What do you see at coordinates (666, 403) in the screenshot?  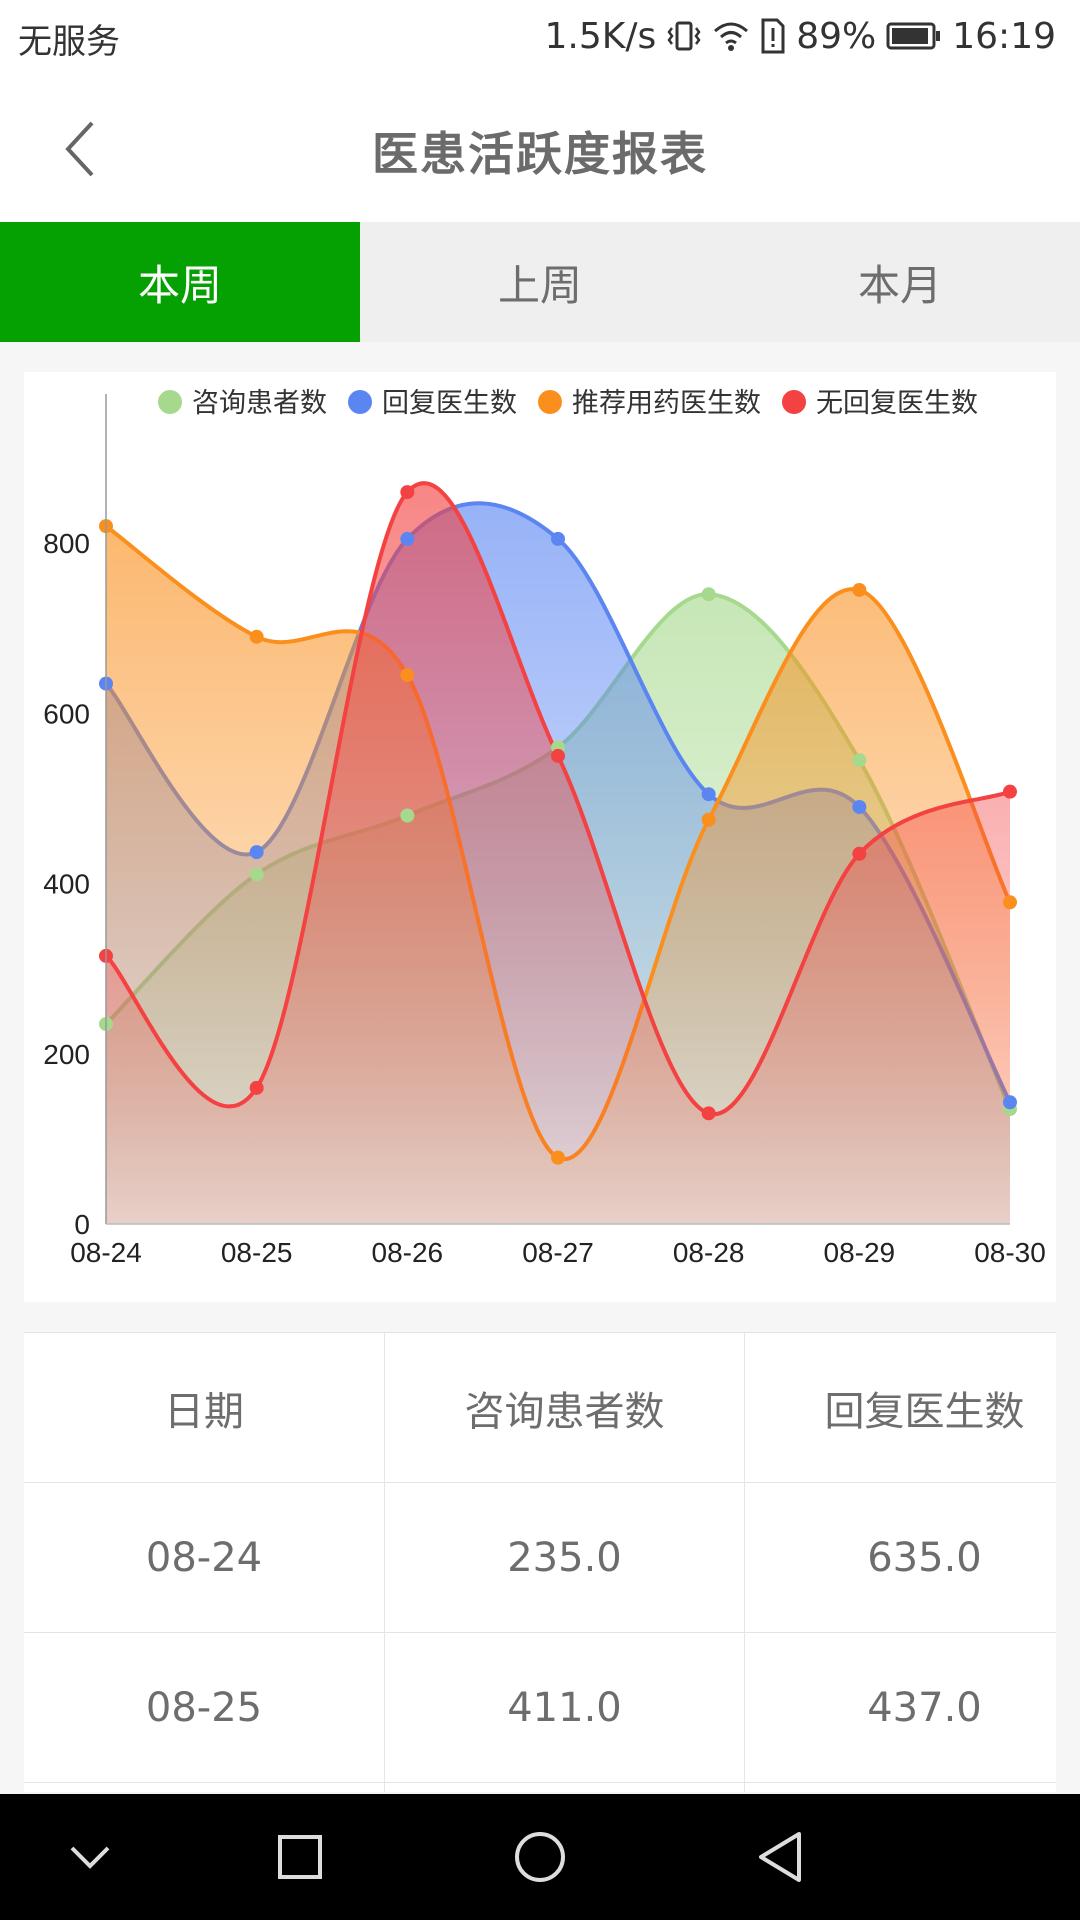 I see `legend-label: 推荐用药医生数` at bounding box center [666, 403].